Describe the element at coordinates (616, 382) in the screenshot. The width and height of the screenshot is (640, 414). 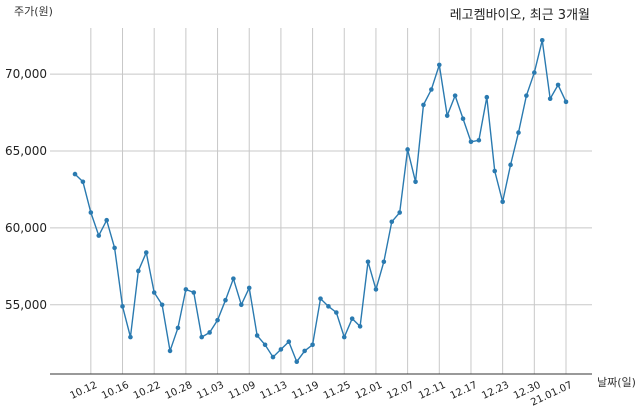
I see `x-axis-title: 날짜(일)` at that location.